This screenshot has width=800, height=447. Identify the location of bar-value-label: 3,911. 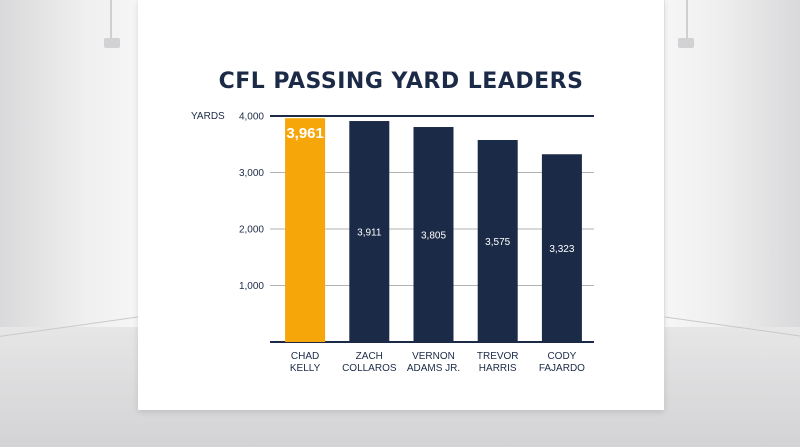
(369, 233).